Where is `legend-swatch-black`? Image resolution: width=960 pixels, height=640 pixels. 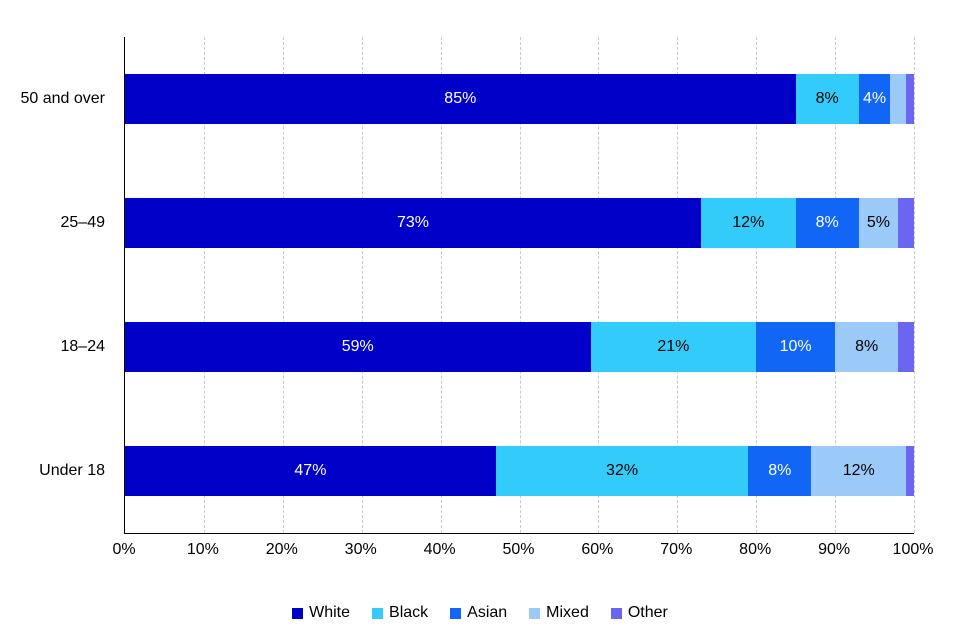 legend-swatch-black is located at coordinates (378, 613).